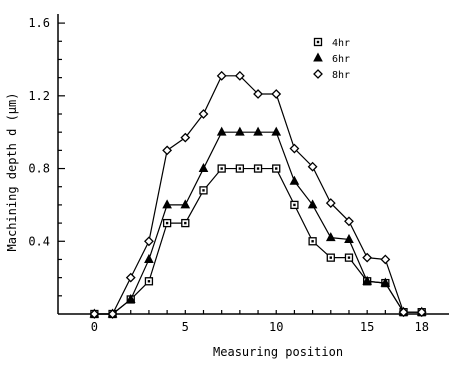 Image resolution: width=451 pixels, height=365 pixels. What do you see at coordinates (12, 172) in the screenshot?
I see `y-axis-title: Machining depth d (µm)` at bounding box center [12, 172].